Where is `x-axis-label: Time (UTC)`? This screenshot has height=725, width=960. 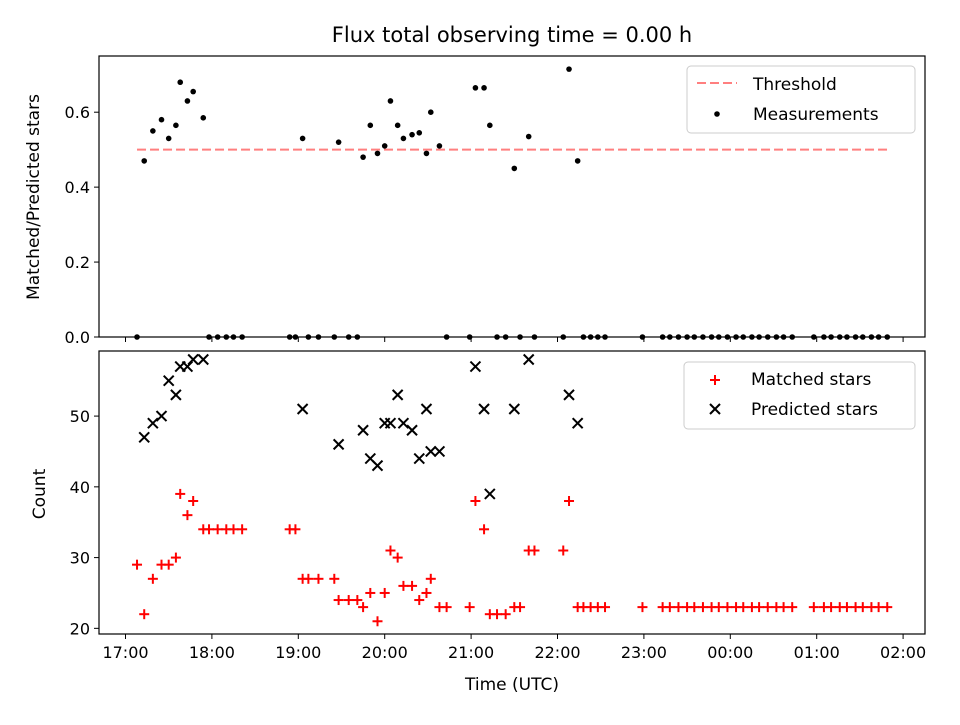 x-axis-label: Time (UTC) is located at coordinates (511, 685).